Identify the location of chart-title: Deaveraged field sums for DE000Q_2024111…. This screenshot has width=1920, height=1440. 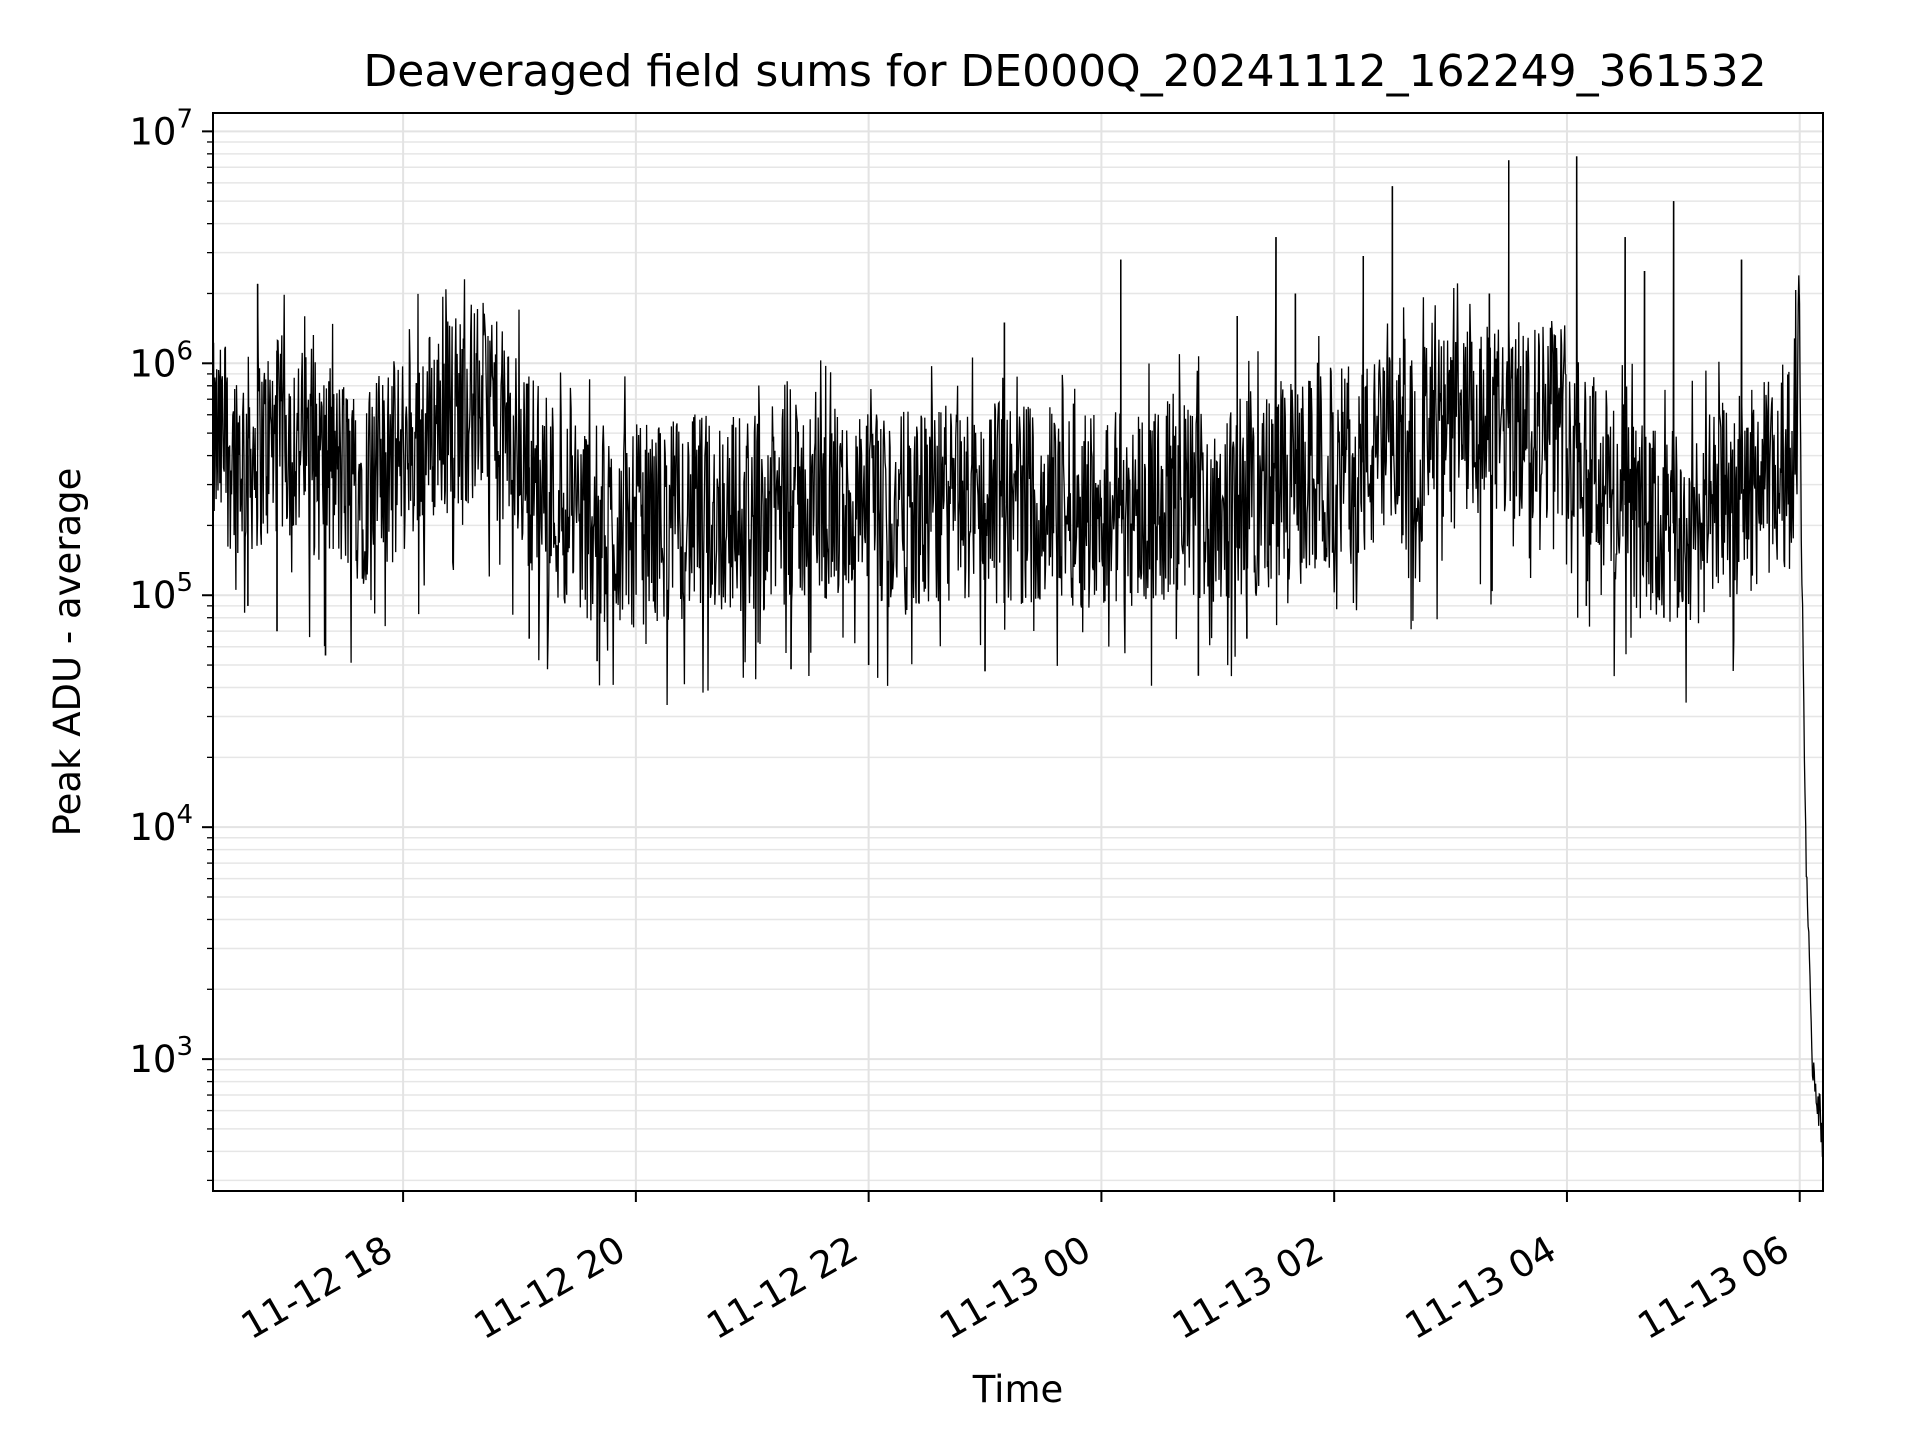
(1064, 71).